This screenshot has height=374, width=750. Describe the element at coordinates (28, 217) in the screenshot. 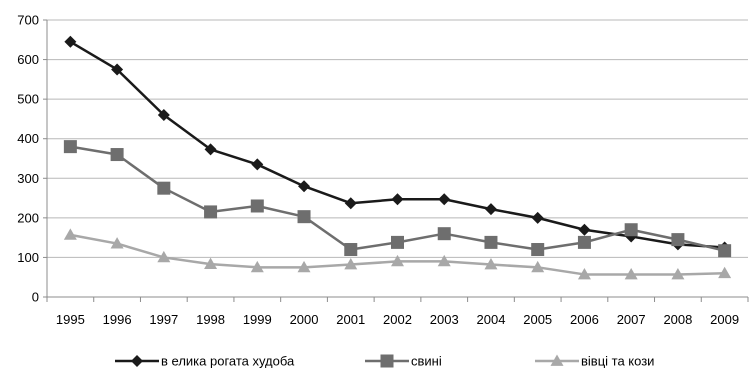

I see `y-tick-label: 200` at that location.